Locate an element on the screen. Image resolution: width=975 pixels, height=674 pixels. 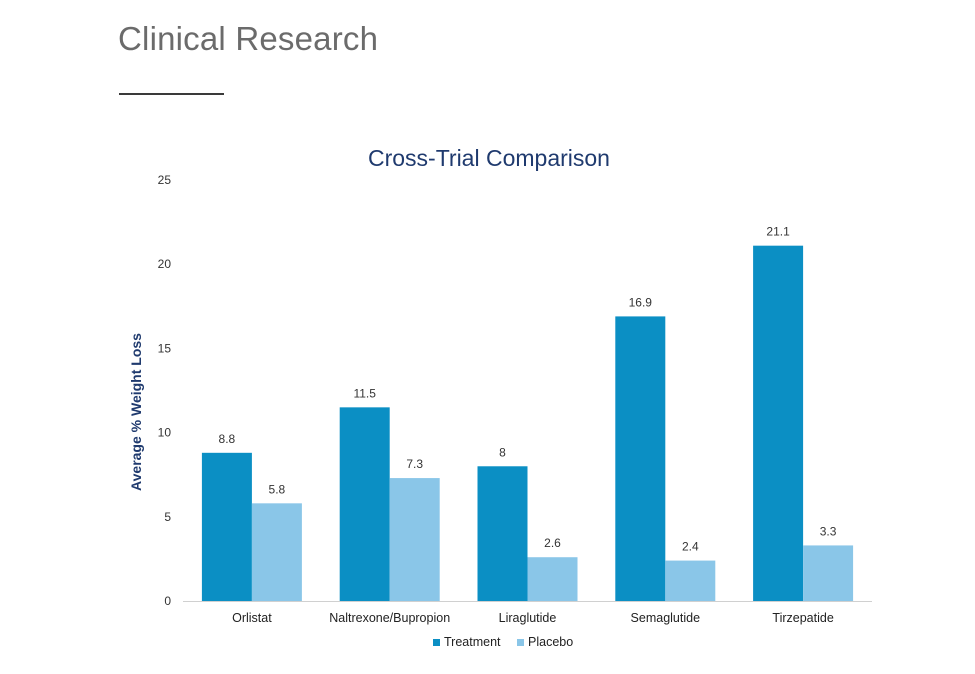
x-tick-label: Naltrexone/Bupropion is located at coordinates (389, 618).